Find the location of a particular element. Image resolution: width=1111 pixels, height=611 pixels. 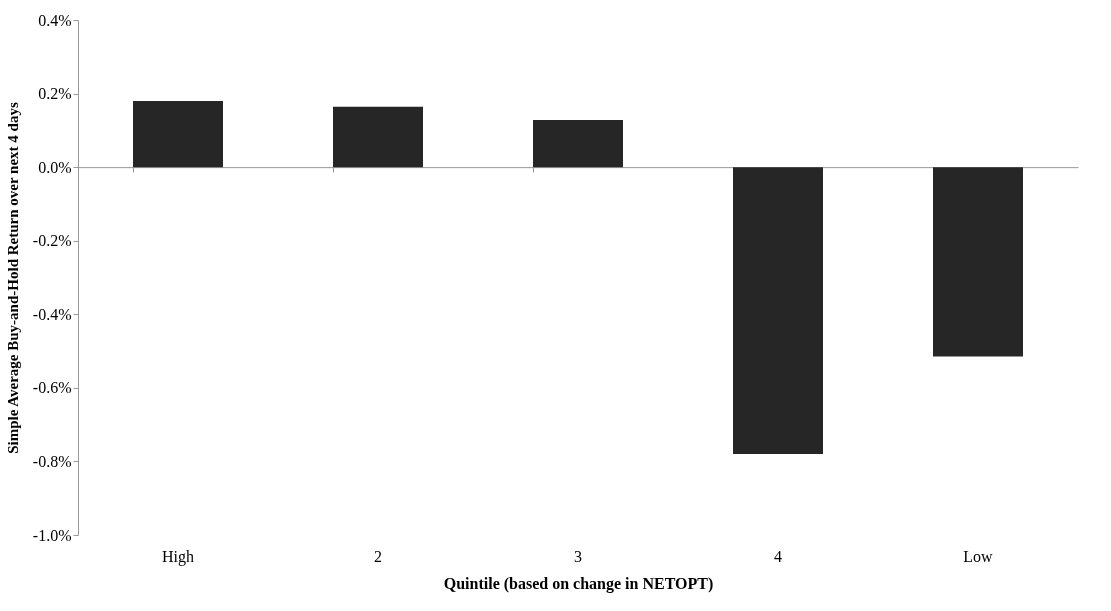

y-tick-label: 0.2% is located at coordinates (55, 94).